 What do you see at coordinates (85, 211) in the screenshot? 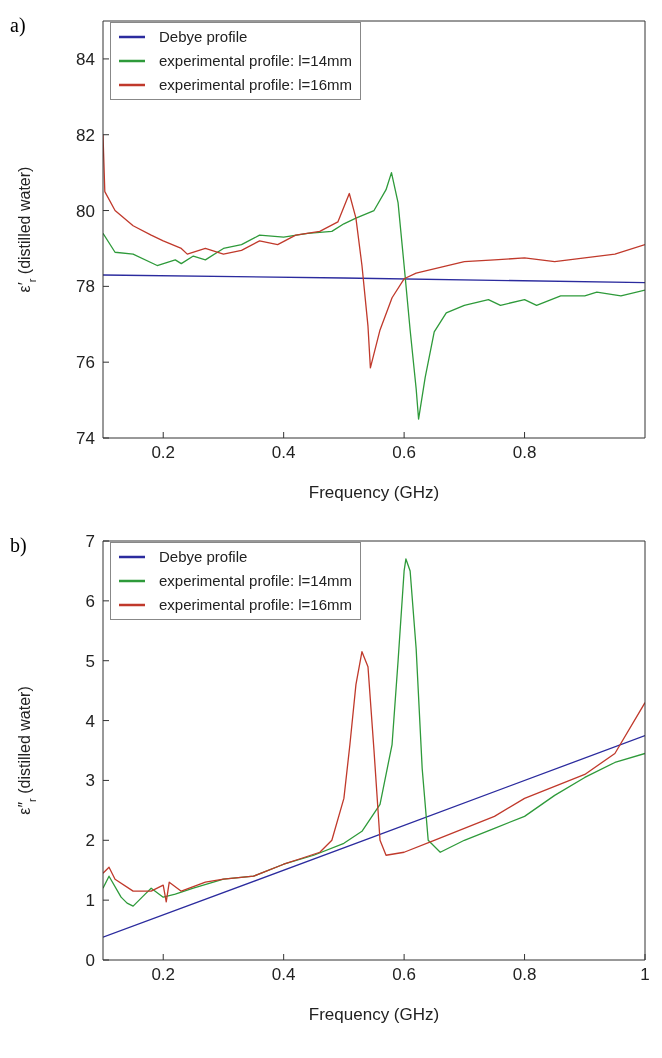
I see `y-tick-label: 80` at bounding box center [85, 211].